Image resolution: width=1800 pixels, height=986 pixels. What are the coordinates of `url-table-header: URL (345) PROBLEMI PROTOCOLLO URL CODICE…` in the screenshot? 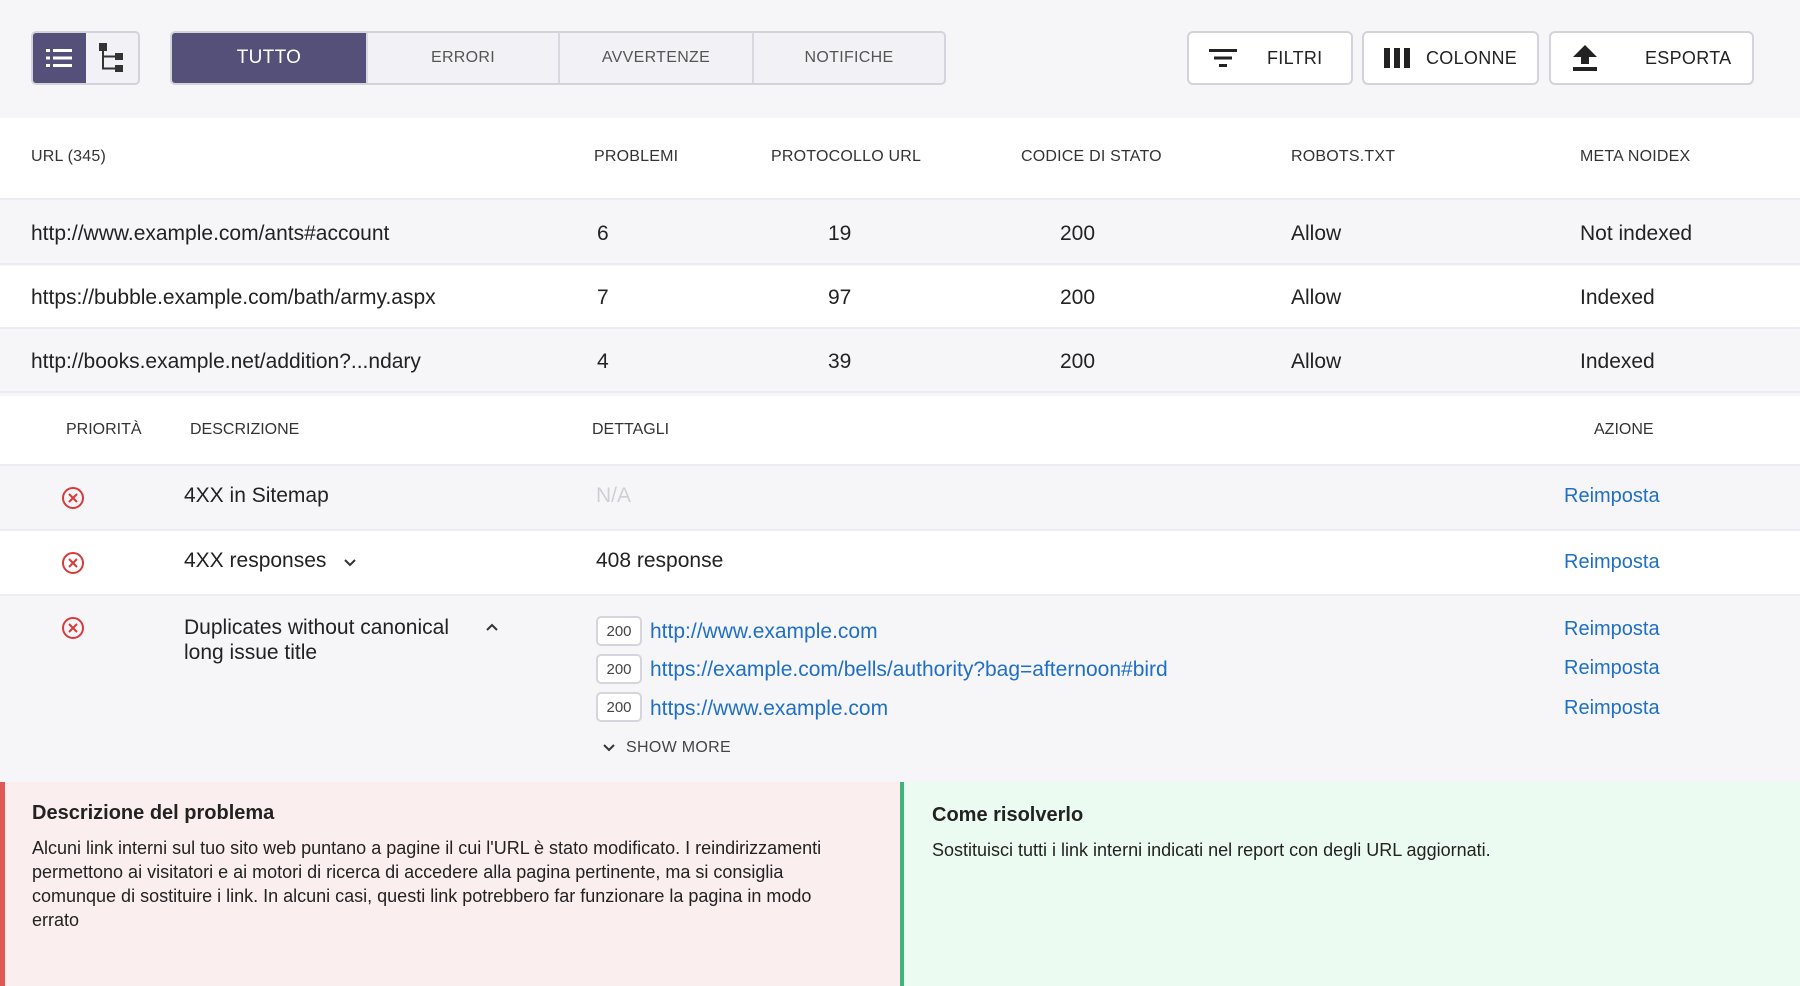 It's located at (900, 159).